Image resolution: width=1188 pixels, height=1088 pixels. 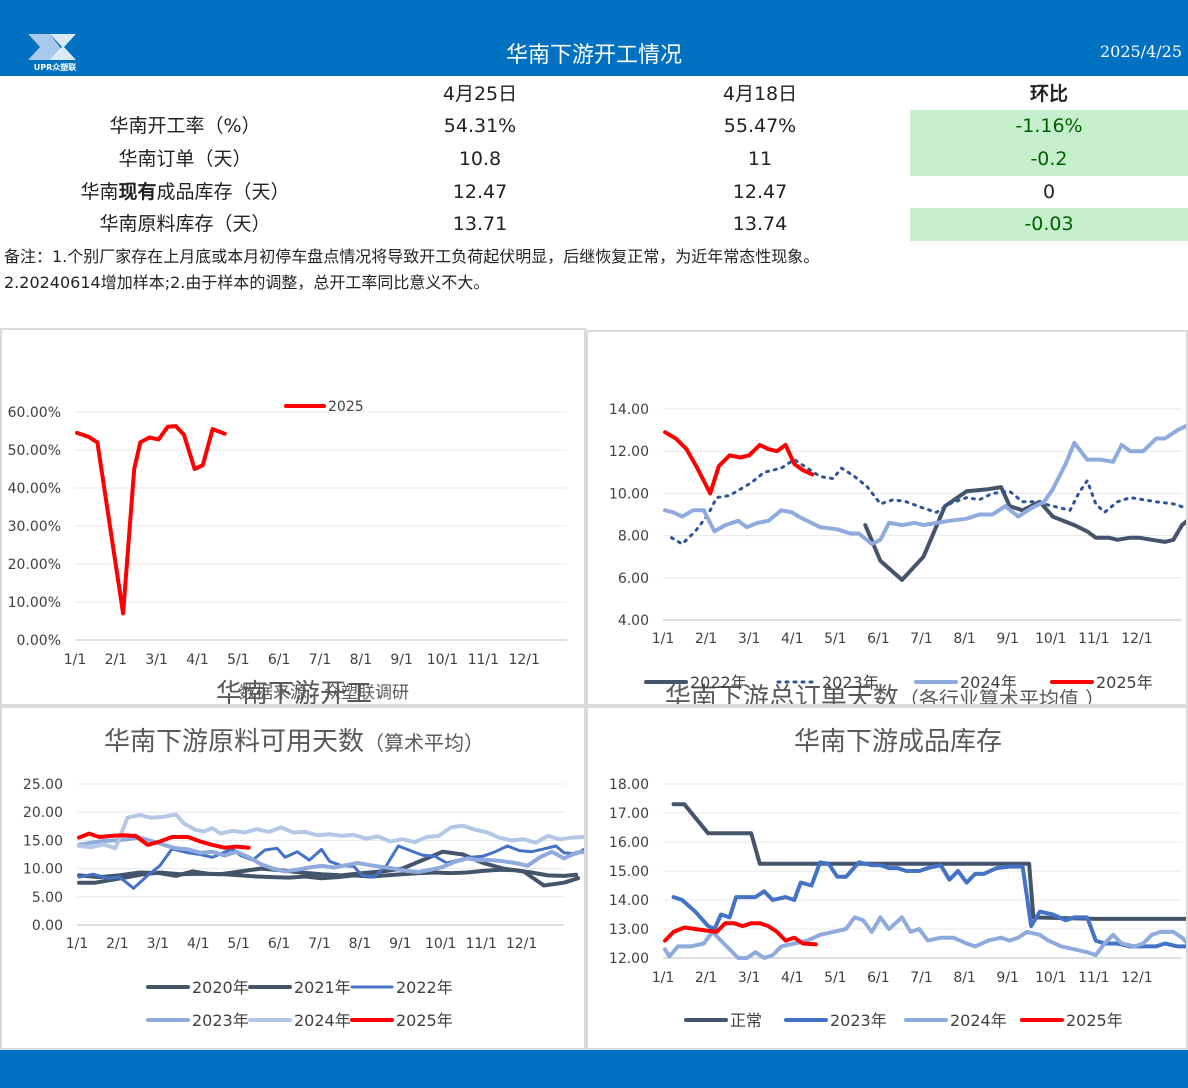 I want to click on legend-label: 2025, so click(x=346, y=407).